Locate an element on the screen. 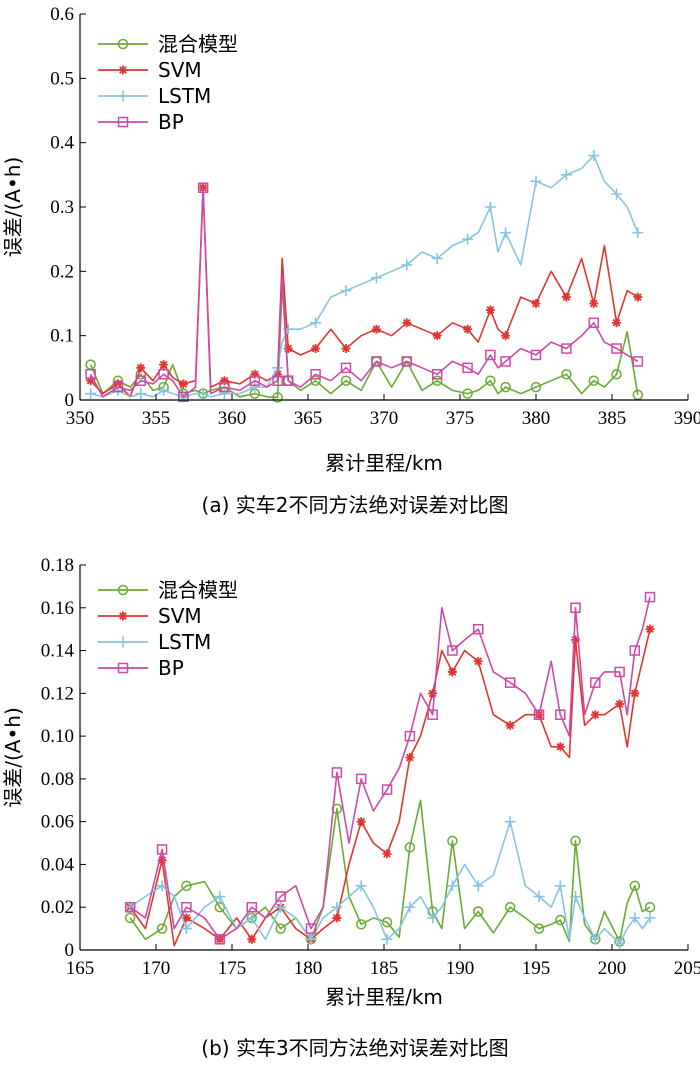  y-tick-label: 0.02 is located at coordinates (57, 907).